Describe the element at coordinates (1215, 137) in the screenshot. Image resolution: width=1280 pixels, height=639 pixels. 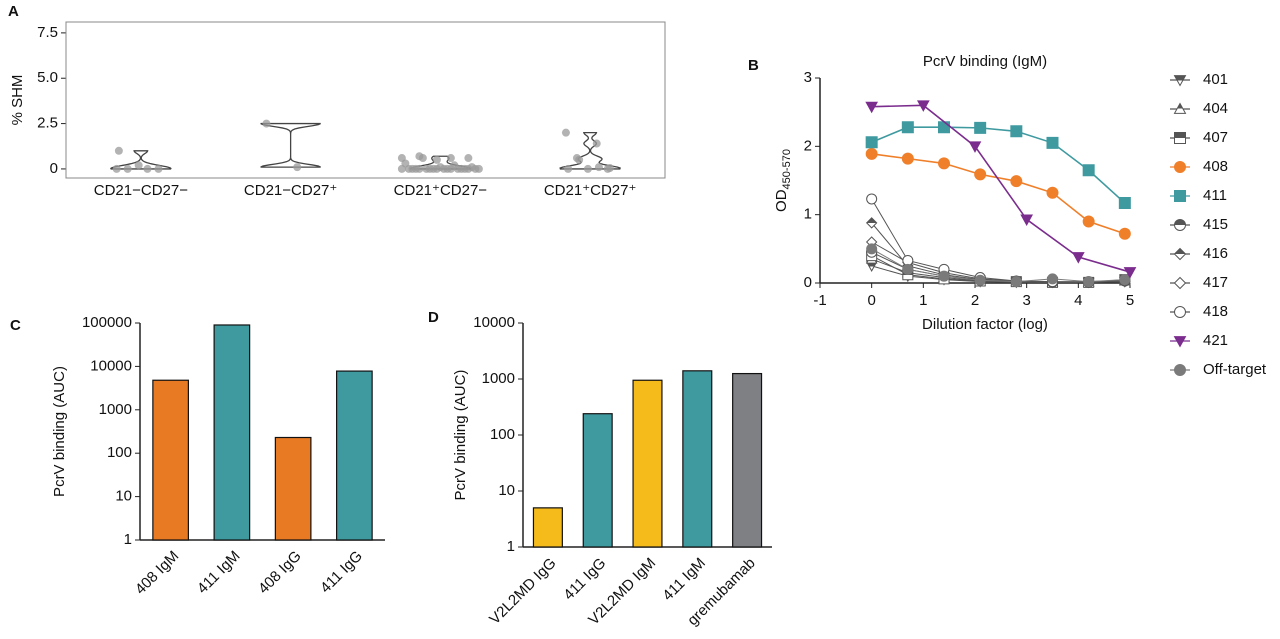
I see `legend-label: 407` at that location.